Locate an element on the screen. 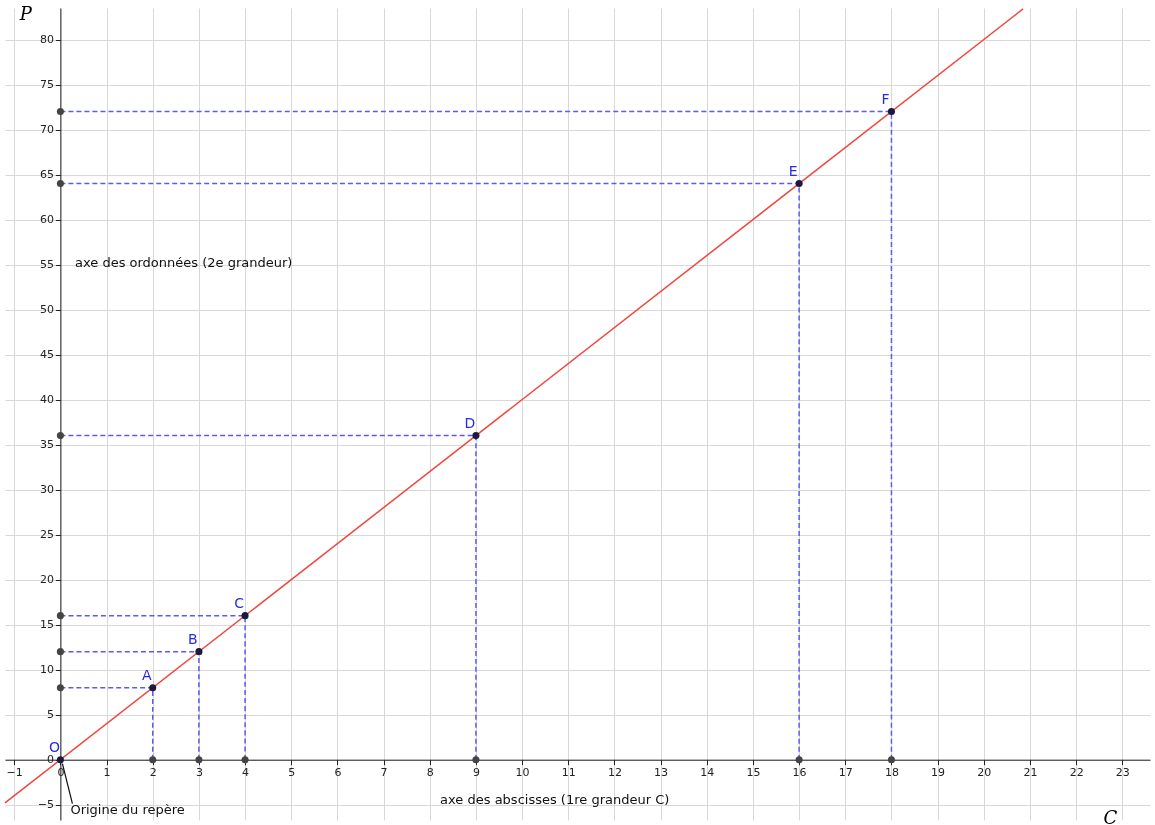  annotation: D is located at coordinates (470, 422).